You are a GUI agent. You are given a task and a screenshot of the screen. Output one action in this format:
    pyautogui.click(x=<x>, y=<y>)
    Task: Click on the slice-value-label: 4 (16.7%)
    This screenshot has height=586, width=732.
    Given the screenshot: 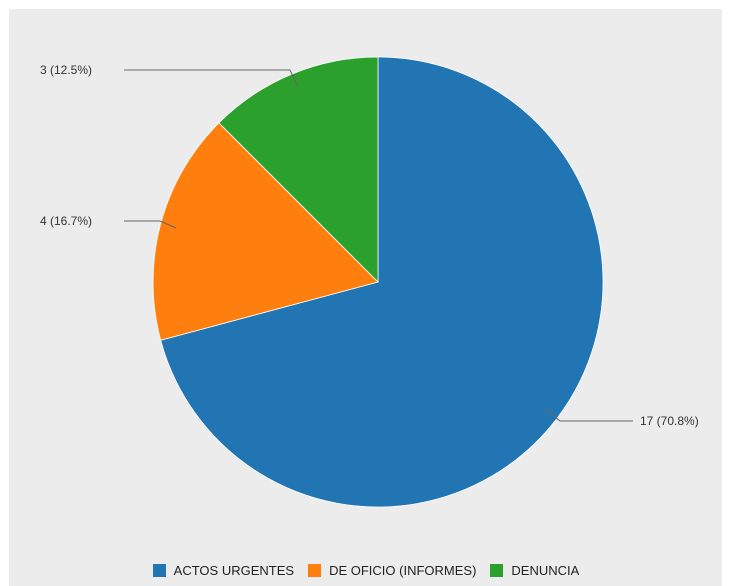 What is the action you would take?
    pyautogui.click(x=66, y=221)
    